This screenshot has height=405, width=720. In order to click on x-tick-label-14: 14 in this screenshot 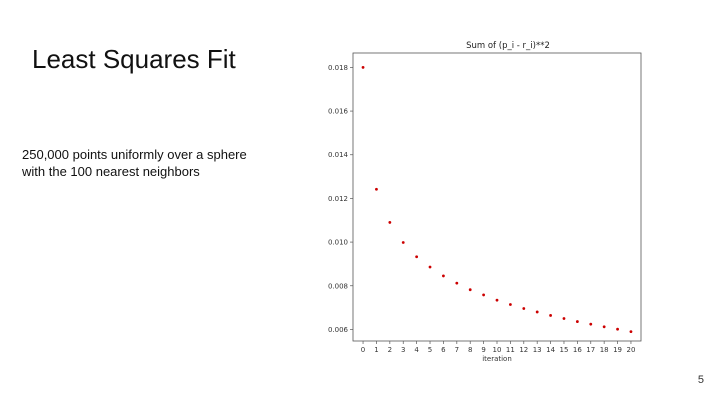, I will do `click(550, 350)`.